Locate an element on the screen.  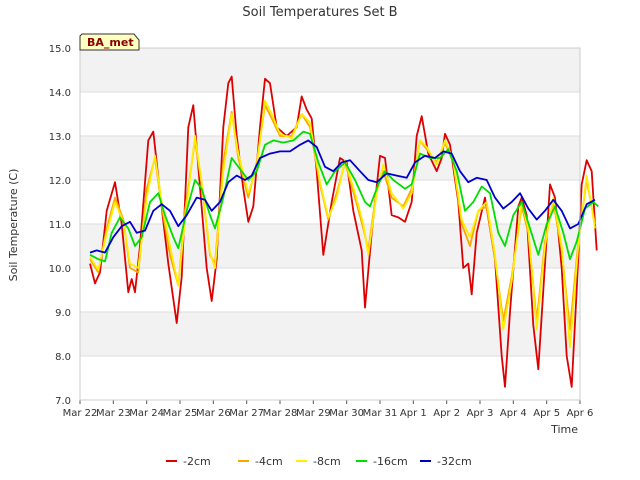
x-tick-label: Apr 6 is located at coordinates (580, 413).